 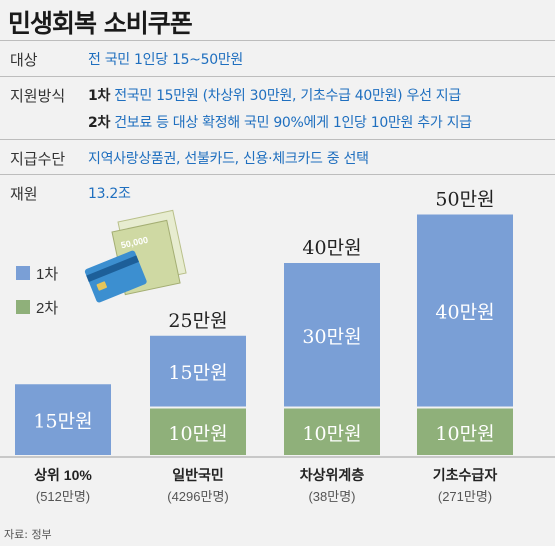 I want to click on means-value: 지역사랑상품권, 선불카드, 신용·체크카드 중 선택, so click(x=228, y=159).